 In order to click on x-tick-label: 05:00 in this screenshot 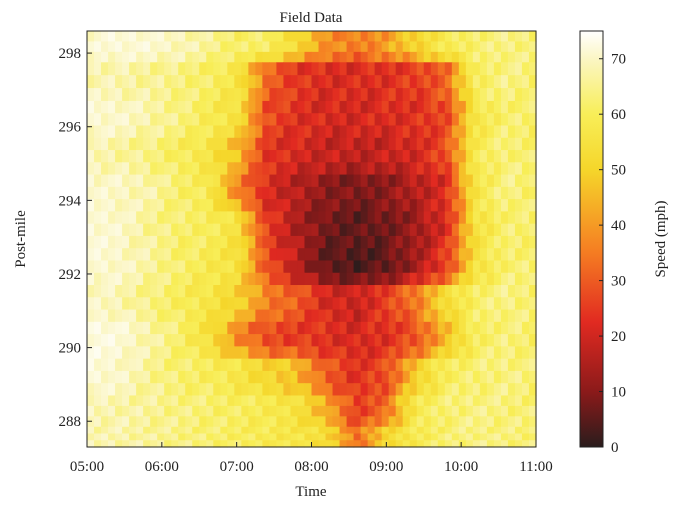, I will do `click(87, 467)`.